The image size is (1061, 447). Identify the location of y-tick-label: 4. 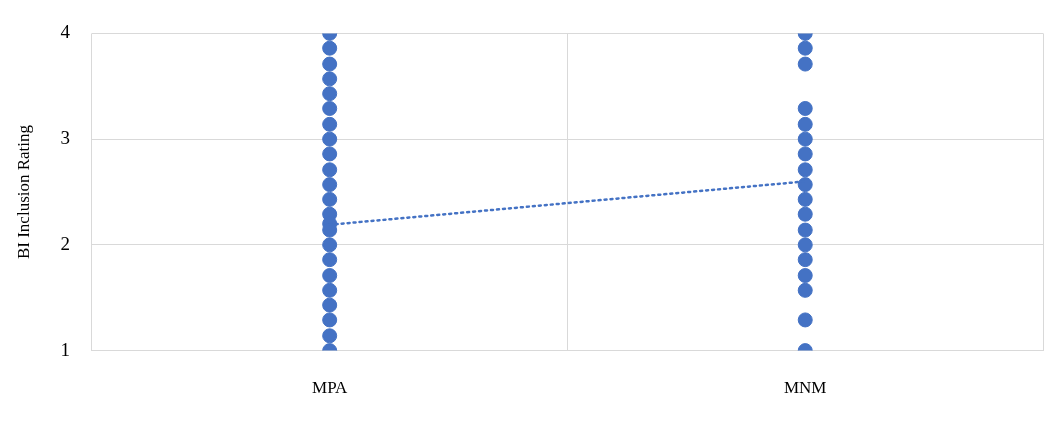
(65, 32).